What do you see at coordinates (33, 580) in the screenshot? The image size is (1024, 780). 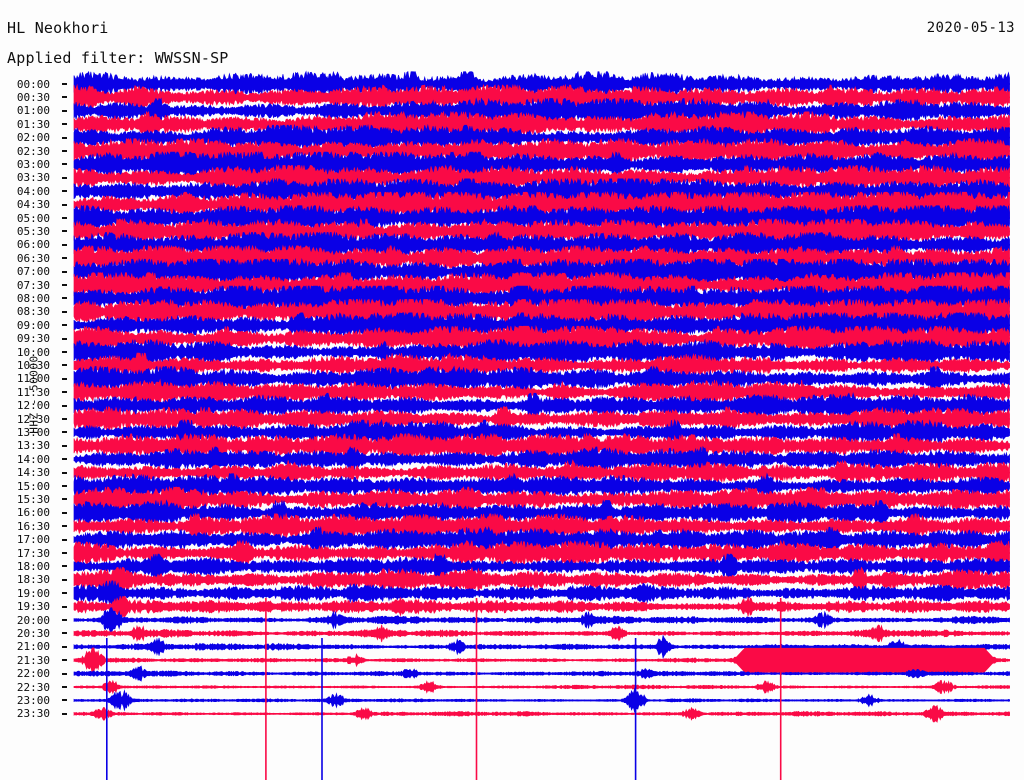 I see `time-label-1830: 18:30` at bounding box center [33, 580].